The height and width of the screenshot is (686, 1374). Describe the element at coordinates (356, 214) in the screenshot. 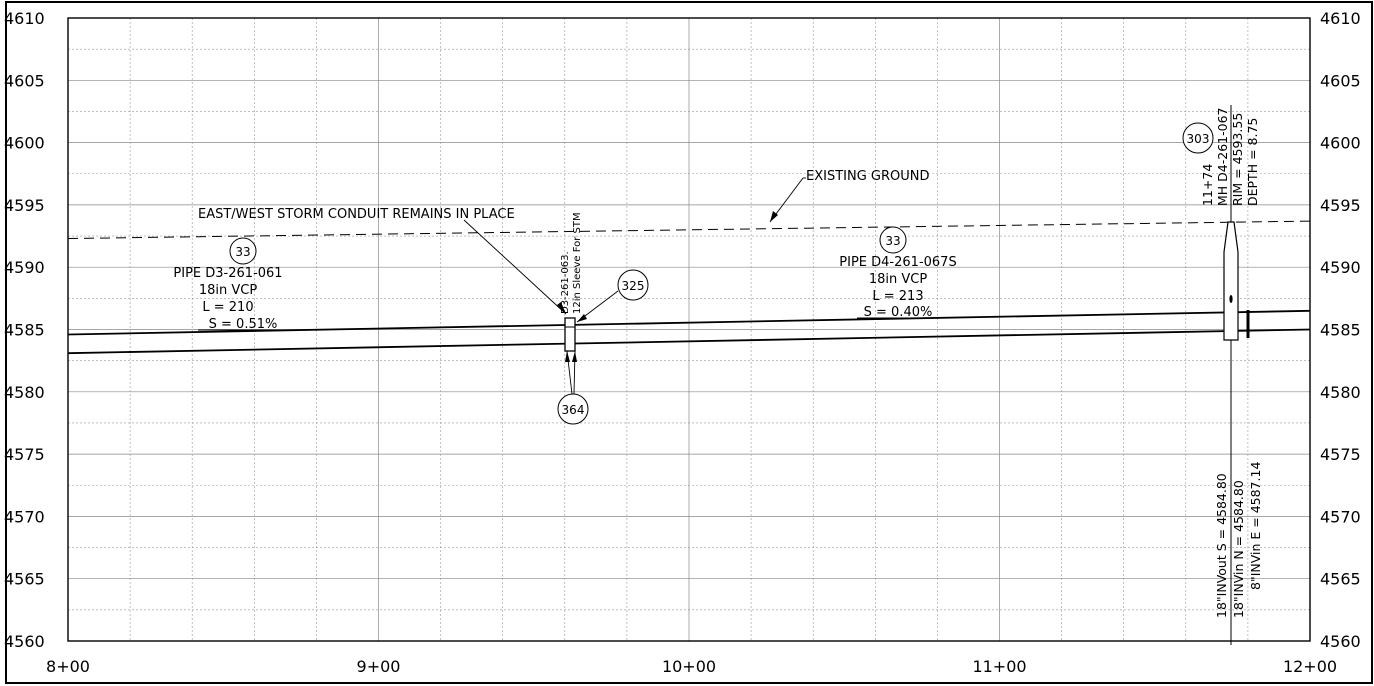

I see `storm-conduit-note: EAST/WEST STORM CONDUIT REMAINS IN PLACE` at that location.